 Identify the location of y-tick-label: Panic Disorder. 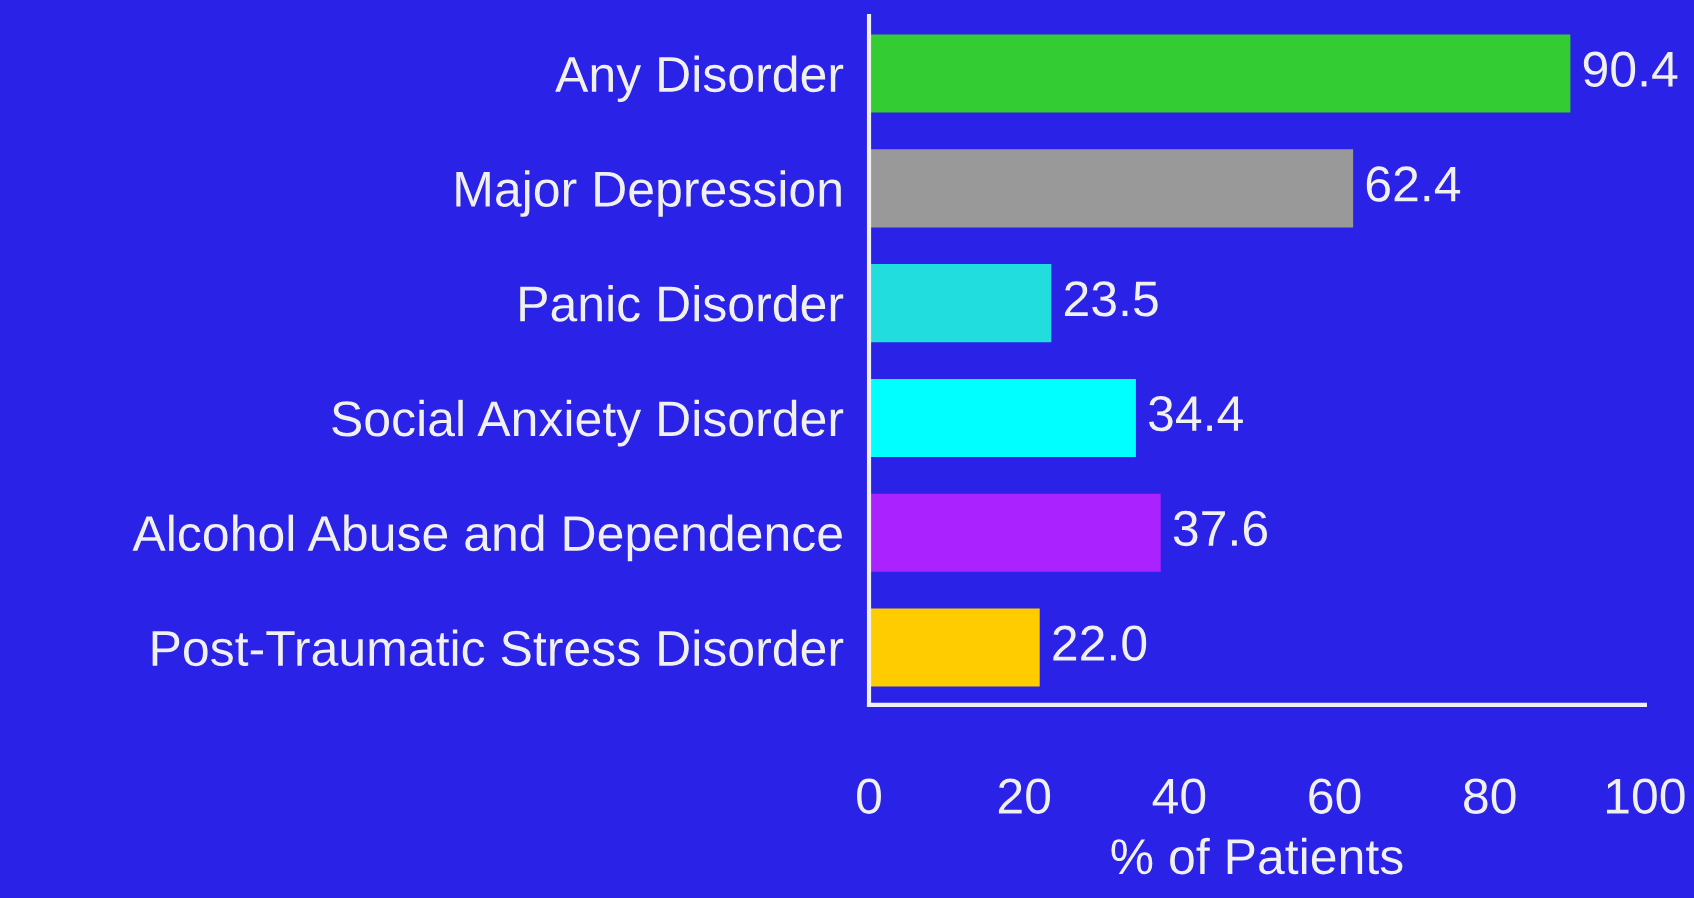
(682, 303).